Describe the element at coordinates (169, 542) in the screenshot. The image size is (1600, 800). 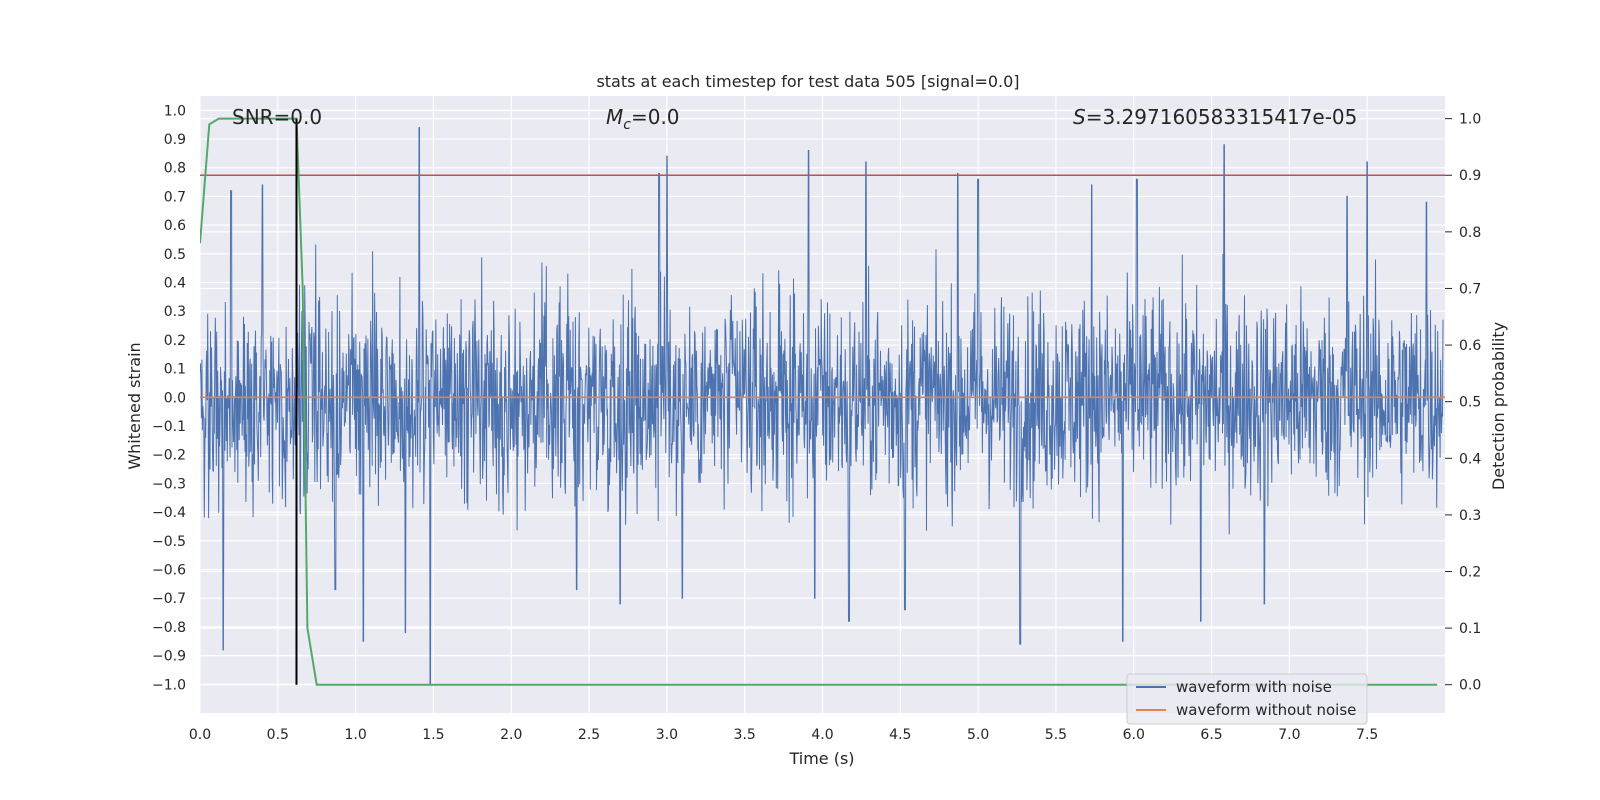
I see `y-left-tick-label: −0.5` at that location.